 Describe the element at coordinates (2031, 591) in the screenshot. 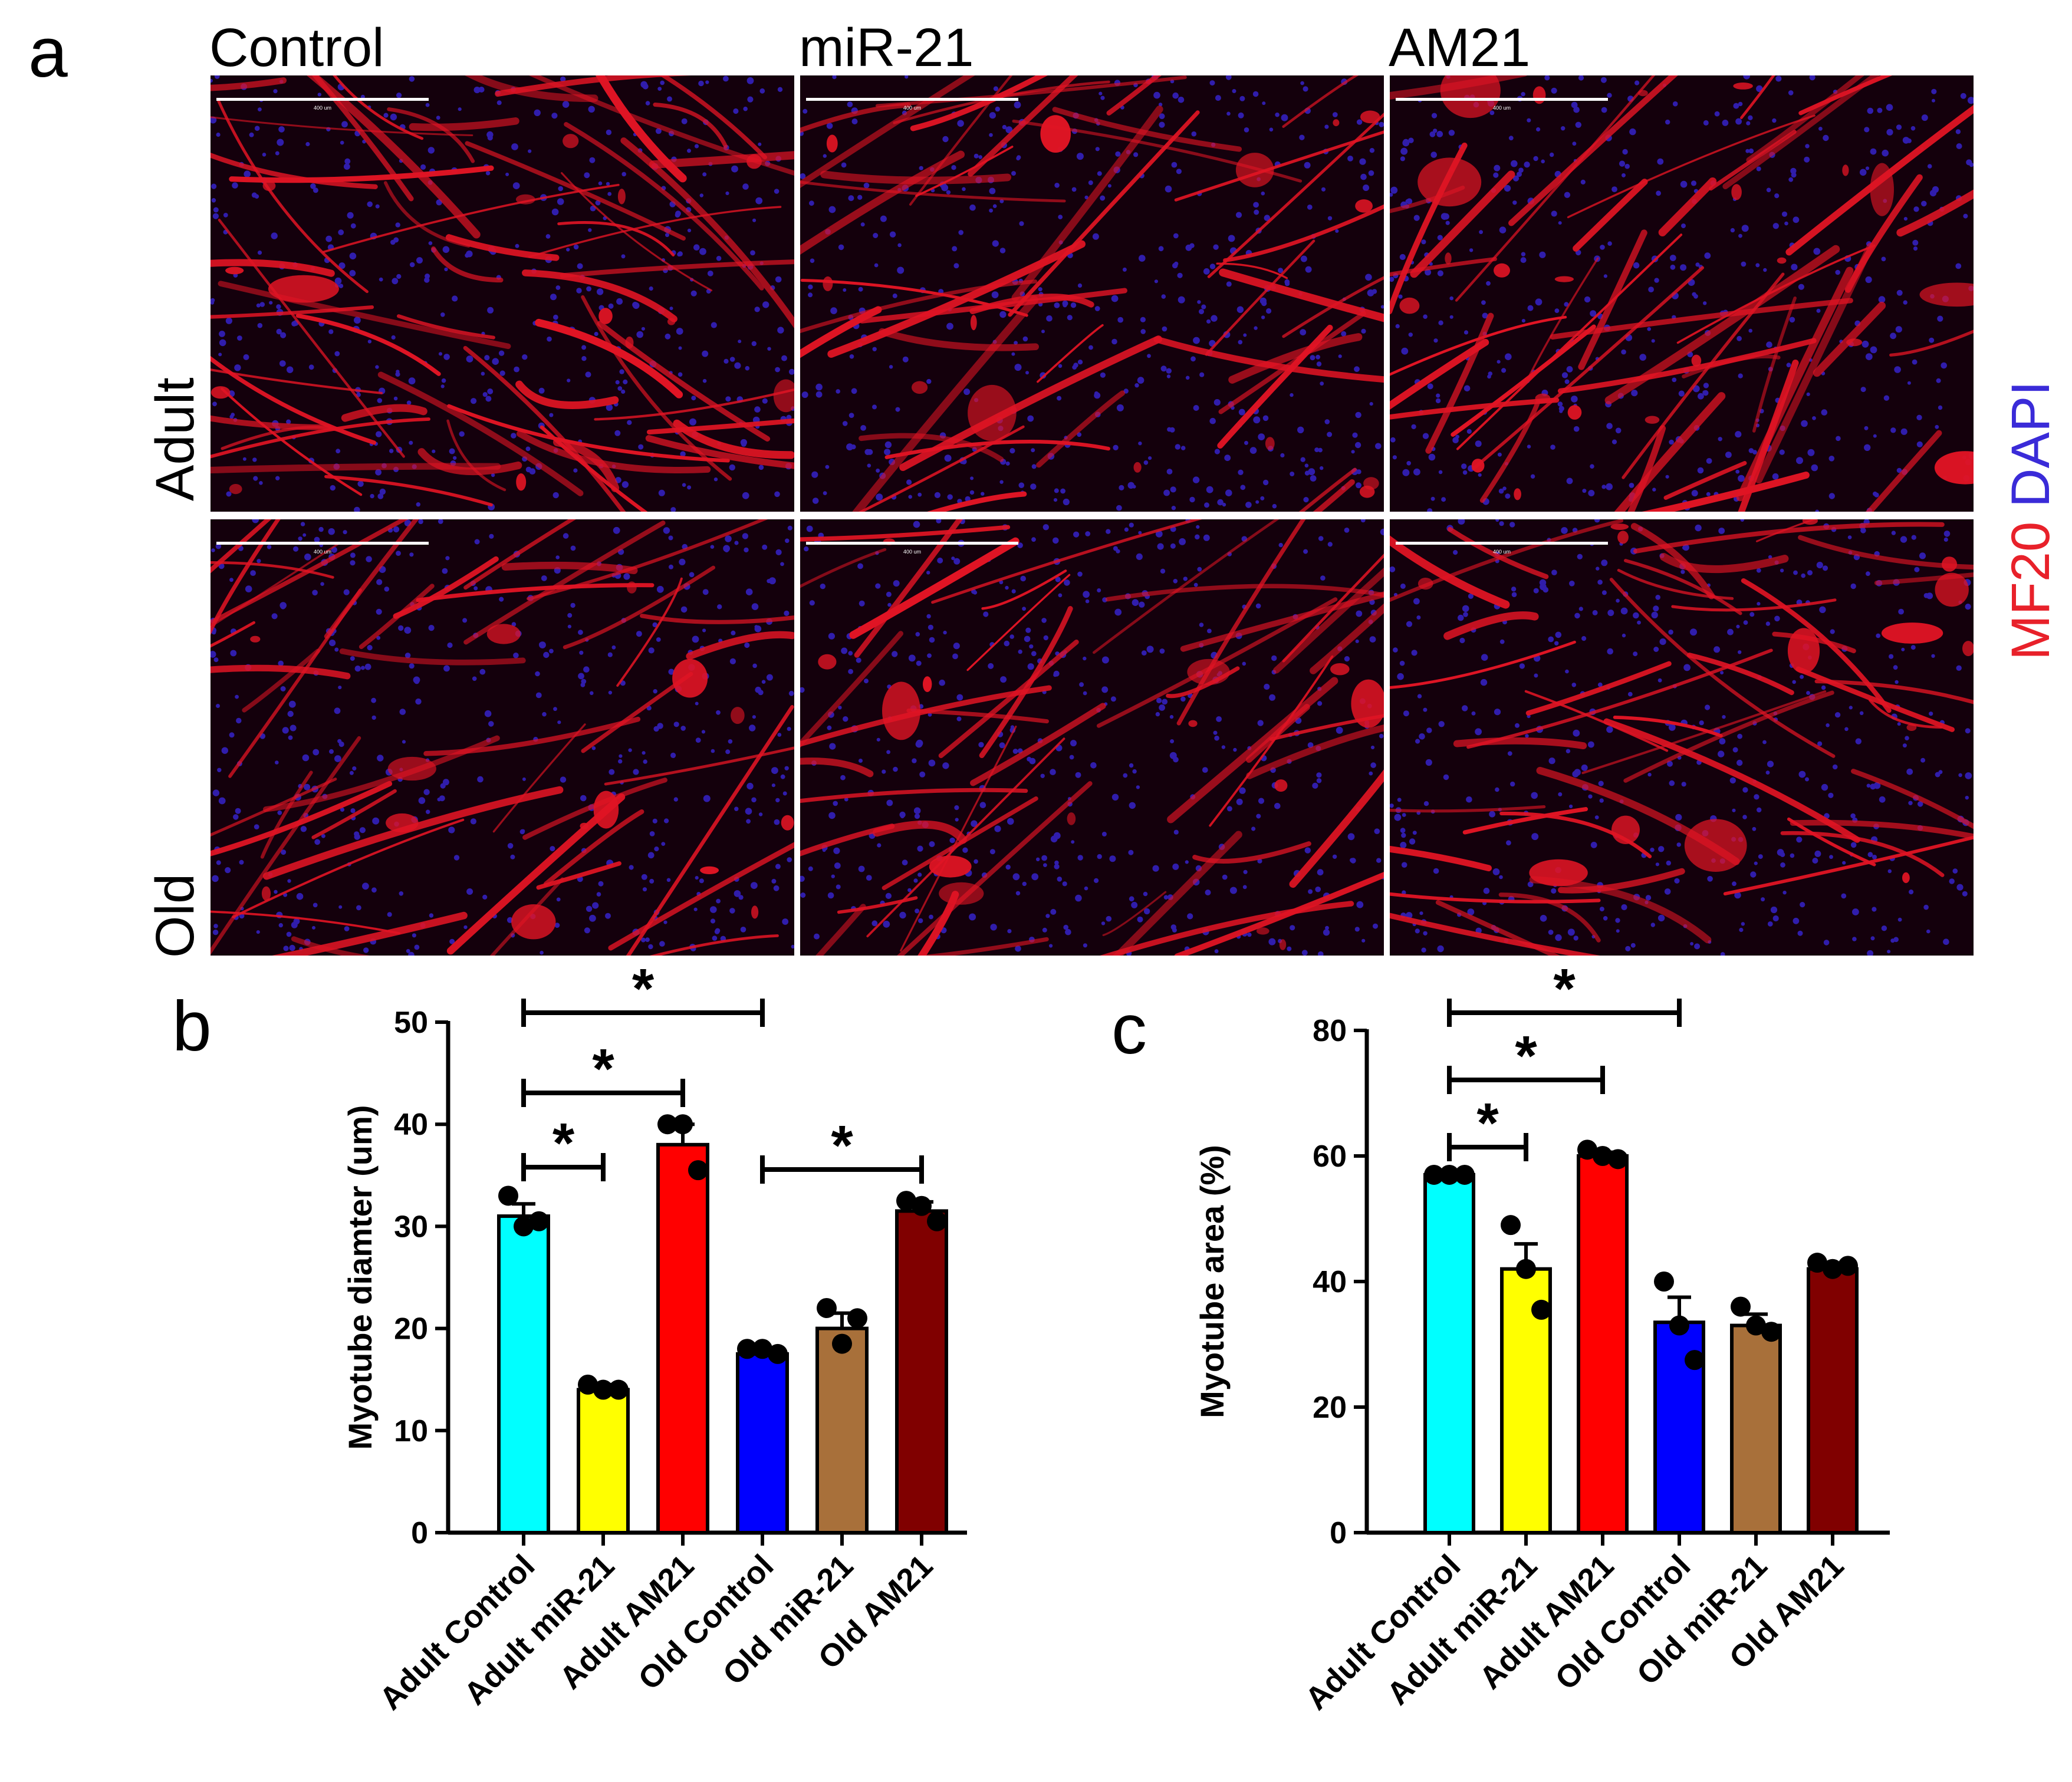

I see `legend-mf20: MF20` at that location.